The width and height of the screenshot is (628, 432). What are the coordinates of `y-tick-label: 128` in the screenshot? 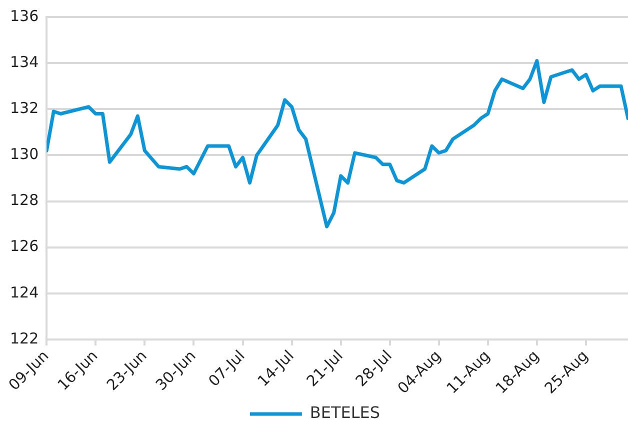 It's located at (24, 200).